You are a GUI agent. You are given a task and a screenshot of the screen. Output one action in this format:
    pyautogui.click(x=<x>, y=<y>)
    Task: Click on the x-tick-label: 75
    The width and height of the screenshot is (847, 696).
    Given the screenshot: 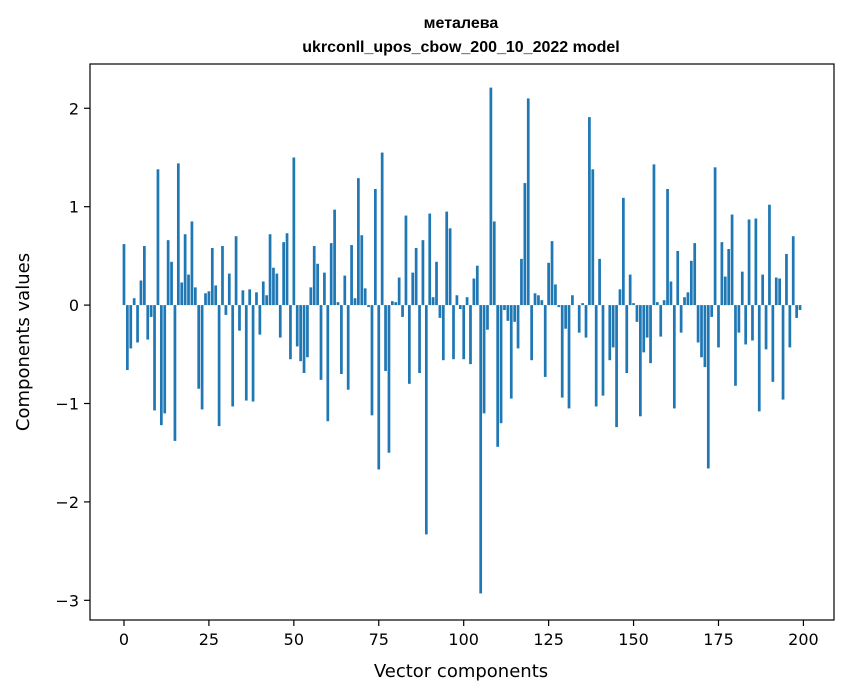 What is the action you would take?
    pyautogui.click(x=379, y=639)
    